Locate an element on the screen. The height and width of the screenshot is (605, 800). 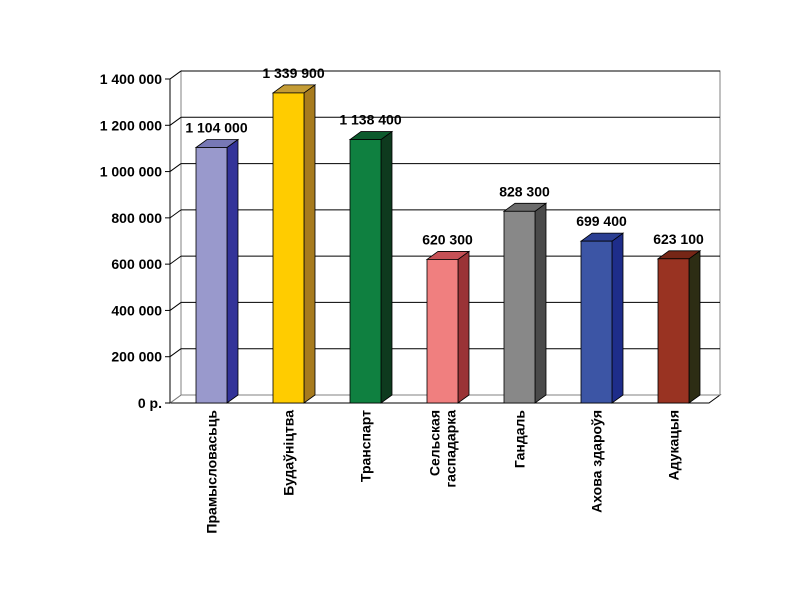
y-tick-label: 400 000 is located at coordinates (136, 310).